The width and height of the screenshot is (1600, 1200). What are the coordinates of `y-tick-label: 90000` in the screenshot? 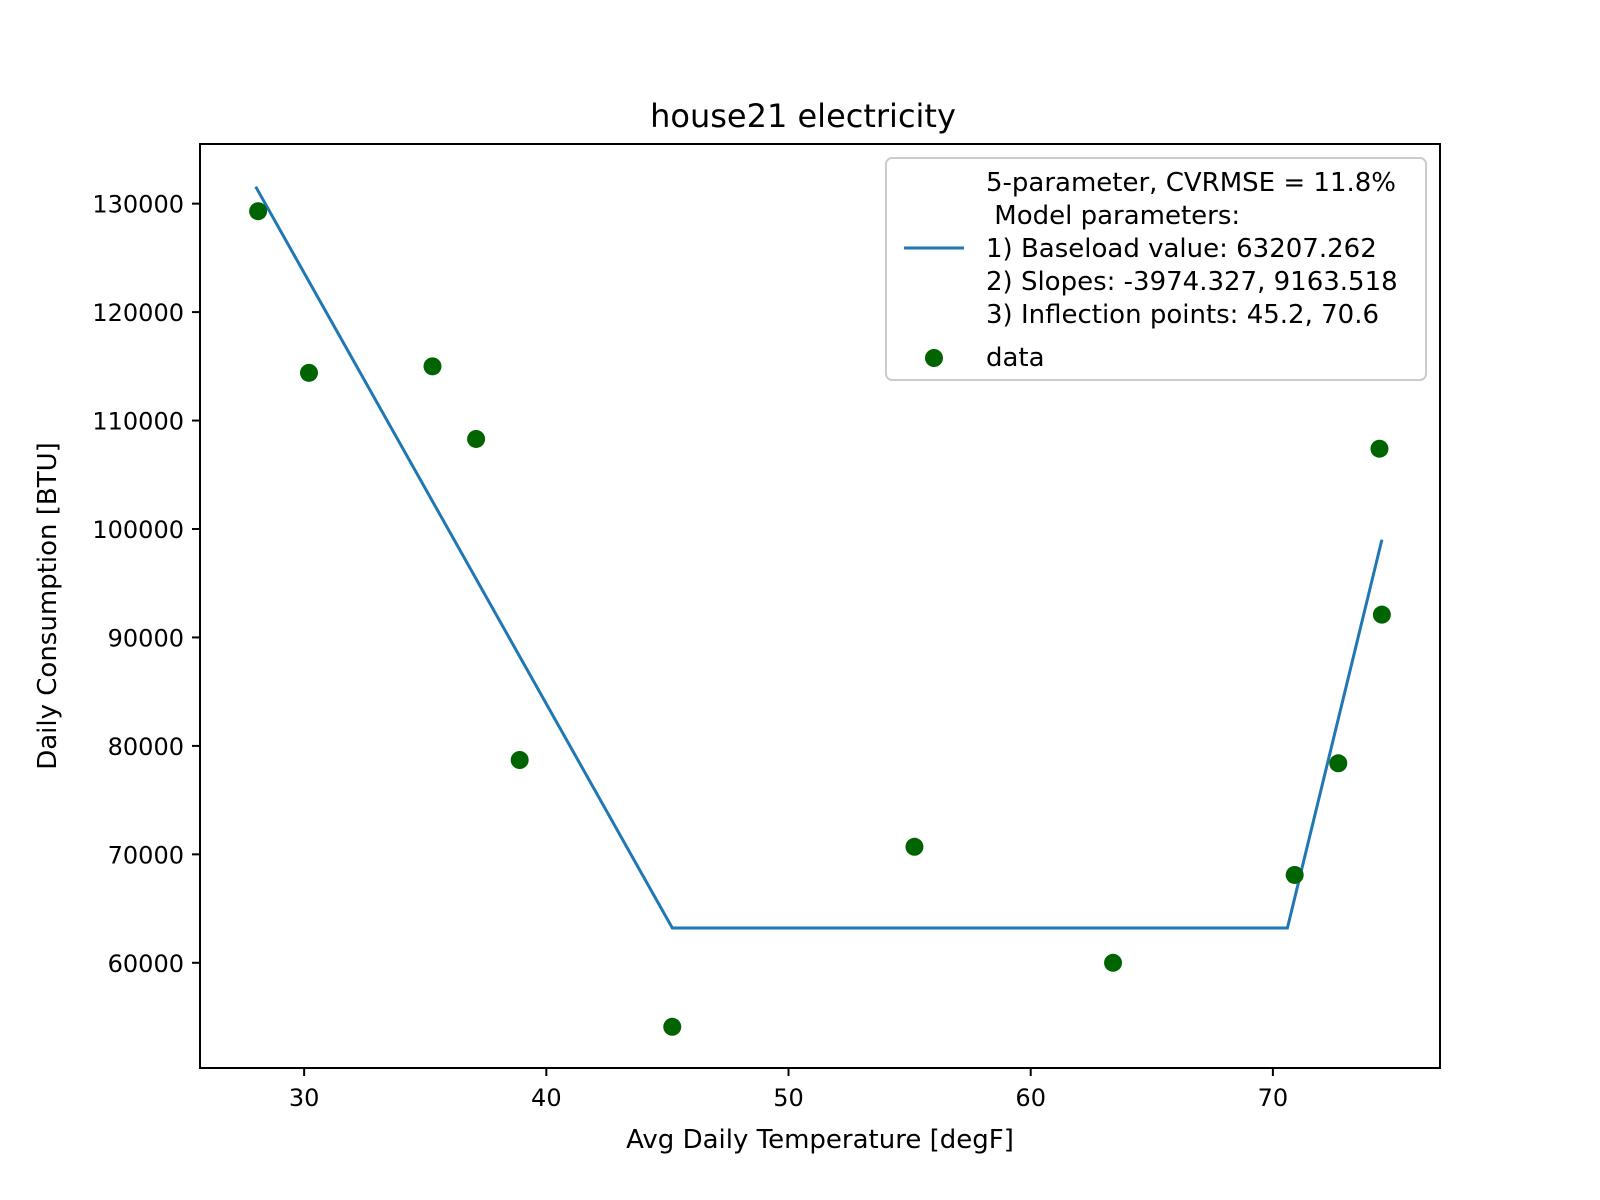 It's located at (146, 638).